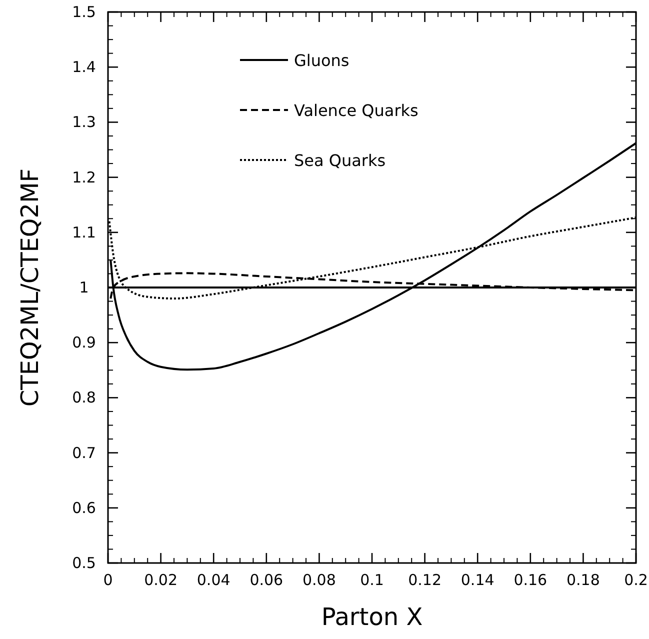  I want to click on y-tick-label: 1.1, so click(84, 232).